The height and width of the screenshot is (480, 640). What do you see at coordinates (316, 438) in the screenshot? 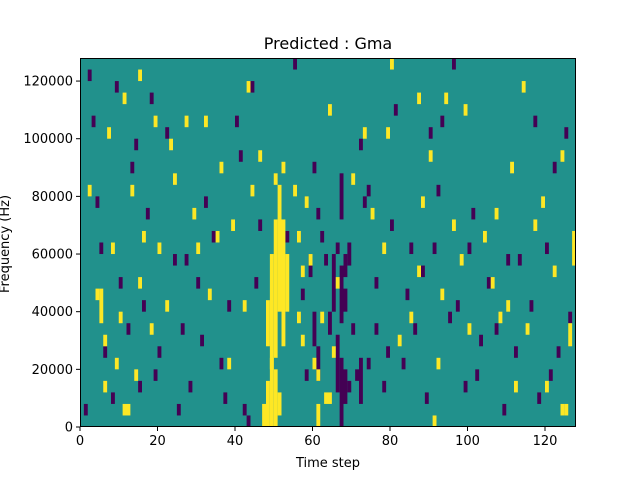
I see `x-axis: 0 20 40 60 80 100 120` at bounding box center [316, 438].